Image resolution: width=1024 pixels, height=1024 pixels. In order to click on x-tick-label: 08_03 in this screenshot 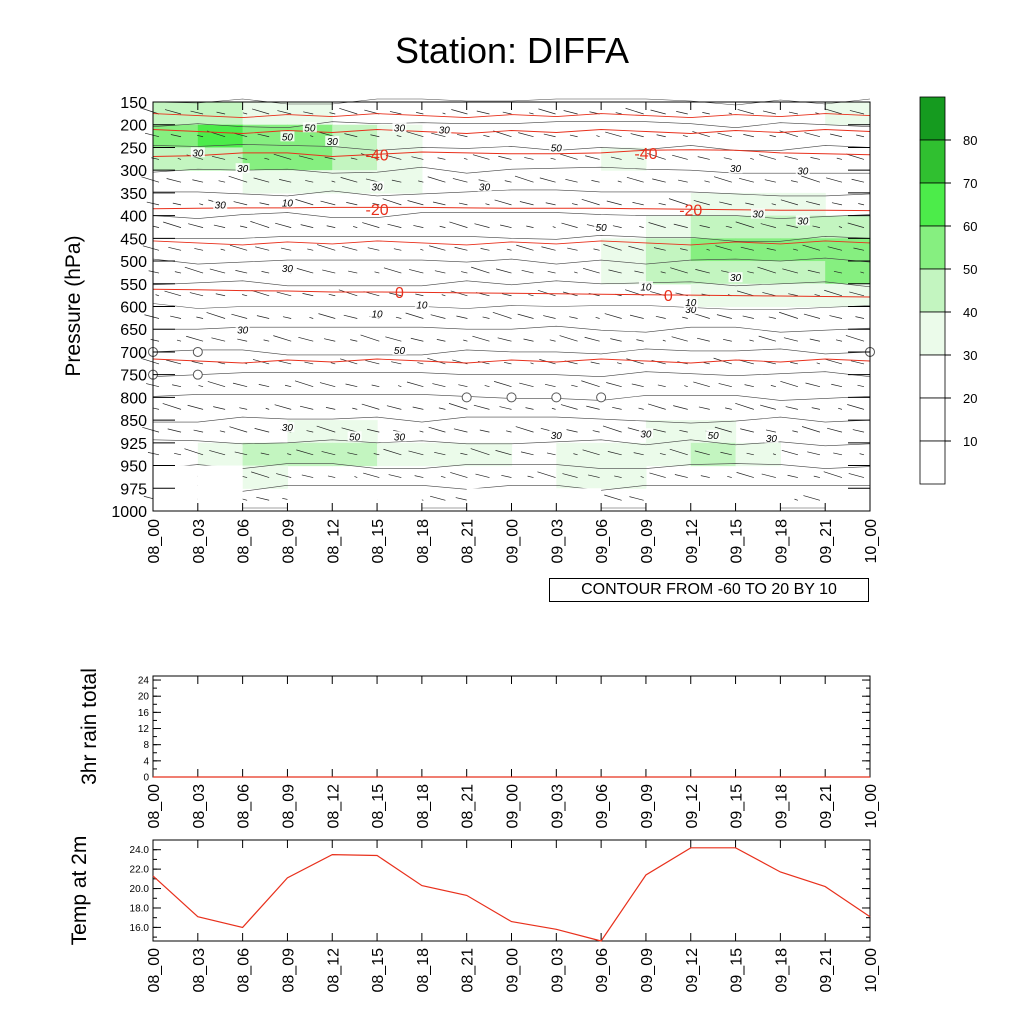, I will do `click(199, 541)`.